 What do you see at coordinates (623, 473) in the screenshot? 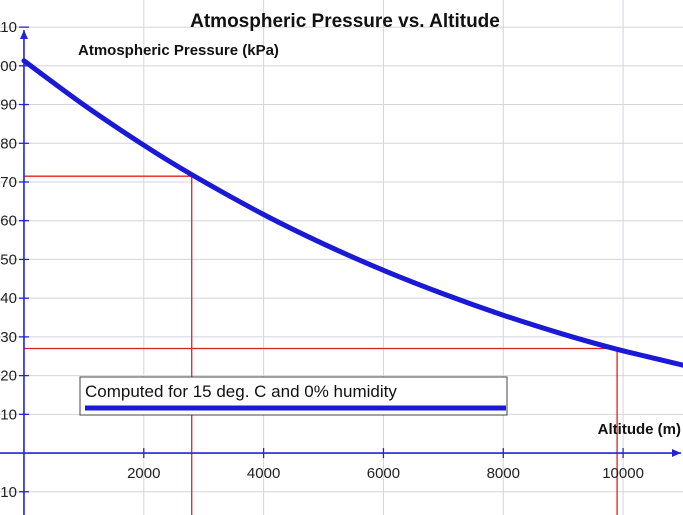
I see `x-tick-label-4: 10000` at bounding box center [623, 473].